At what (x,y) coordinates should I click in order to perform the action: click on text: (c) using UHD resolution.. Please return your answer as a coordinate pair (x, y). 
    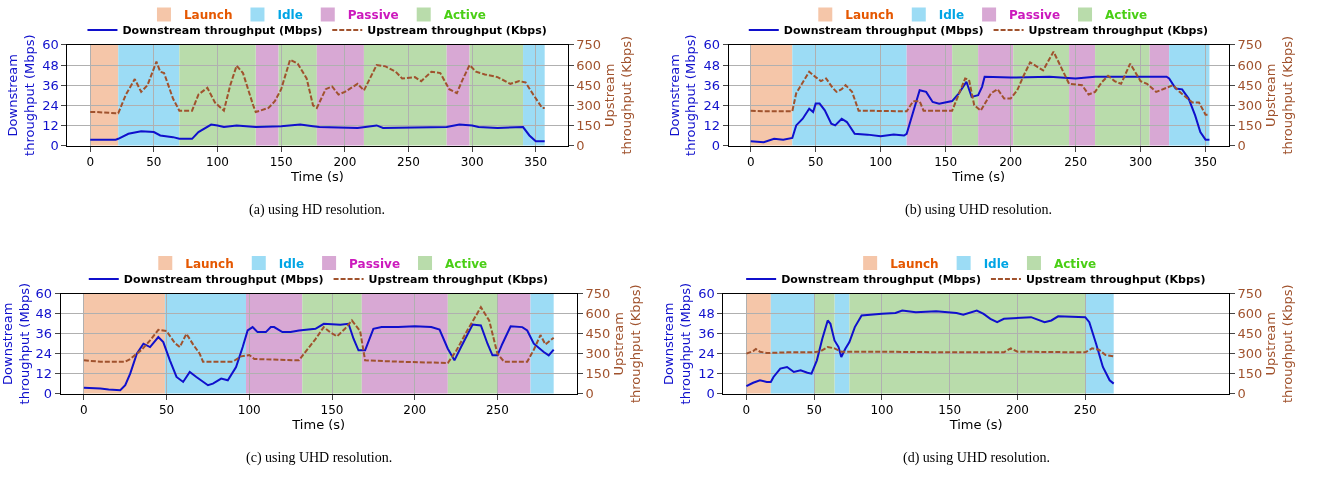
    Looking at the image, I should click on (319, 458).